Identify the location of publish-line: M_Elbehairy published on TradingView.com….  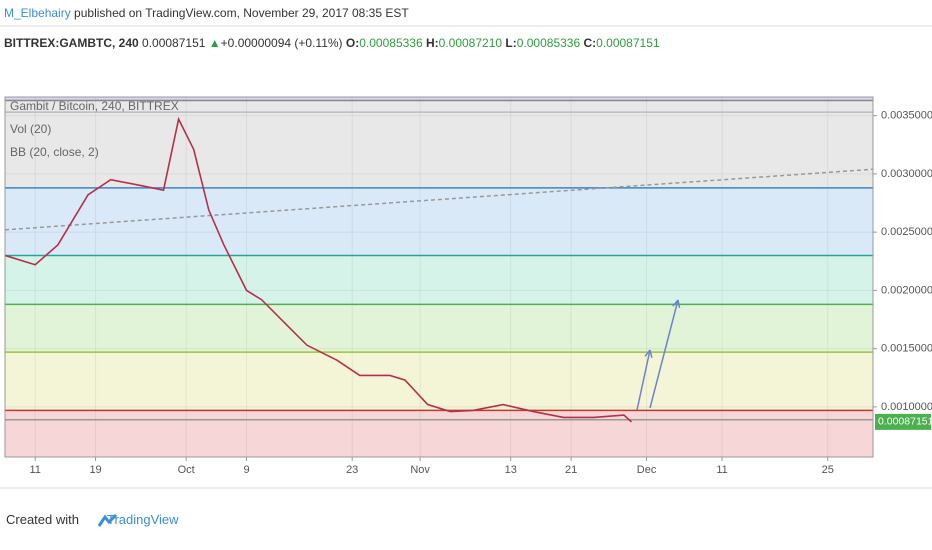
(206, 13).